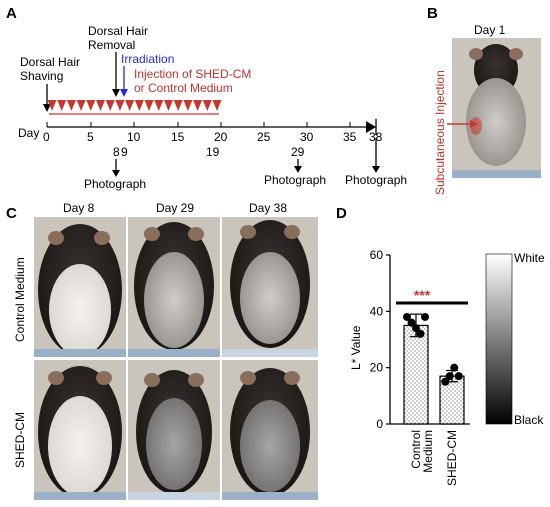 The width and height of the screenshot is (550, 507). Describe the element at coordinates (377, 311) in the screenshot. I see `y-tick-label: 40` at that location.